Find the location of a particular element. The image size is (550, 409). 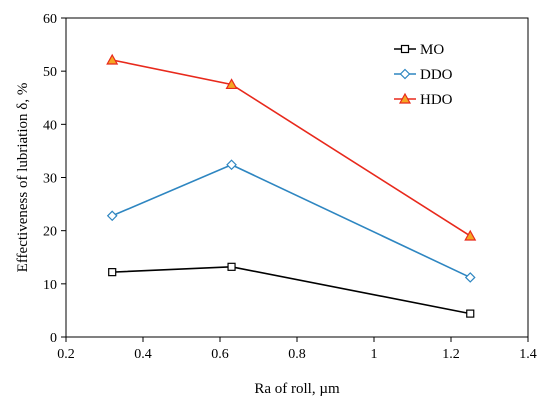

x-axis-ticks: 0.2 0.4 0.6 0.8 1 1.2 1.4 is located at coordinates (297, 349).